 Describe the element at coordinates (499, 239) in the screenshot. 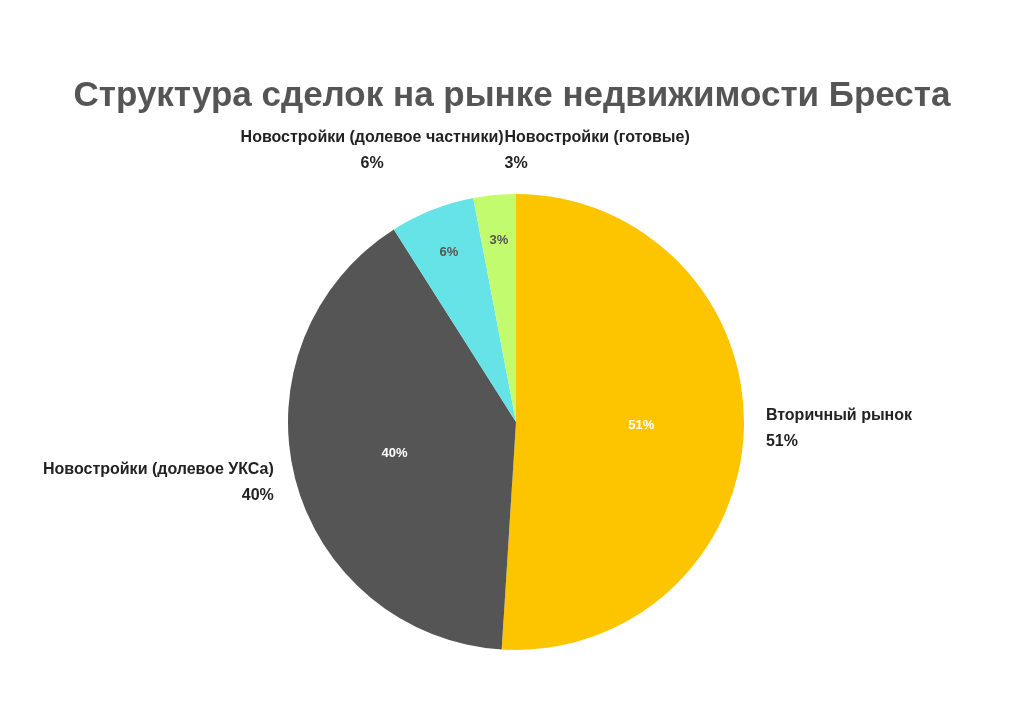

I see `data-label: 3%` at that location.